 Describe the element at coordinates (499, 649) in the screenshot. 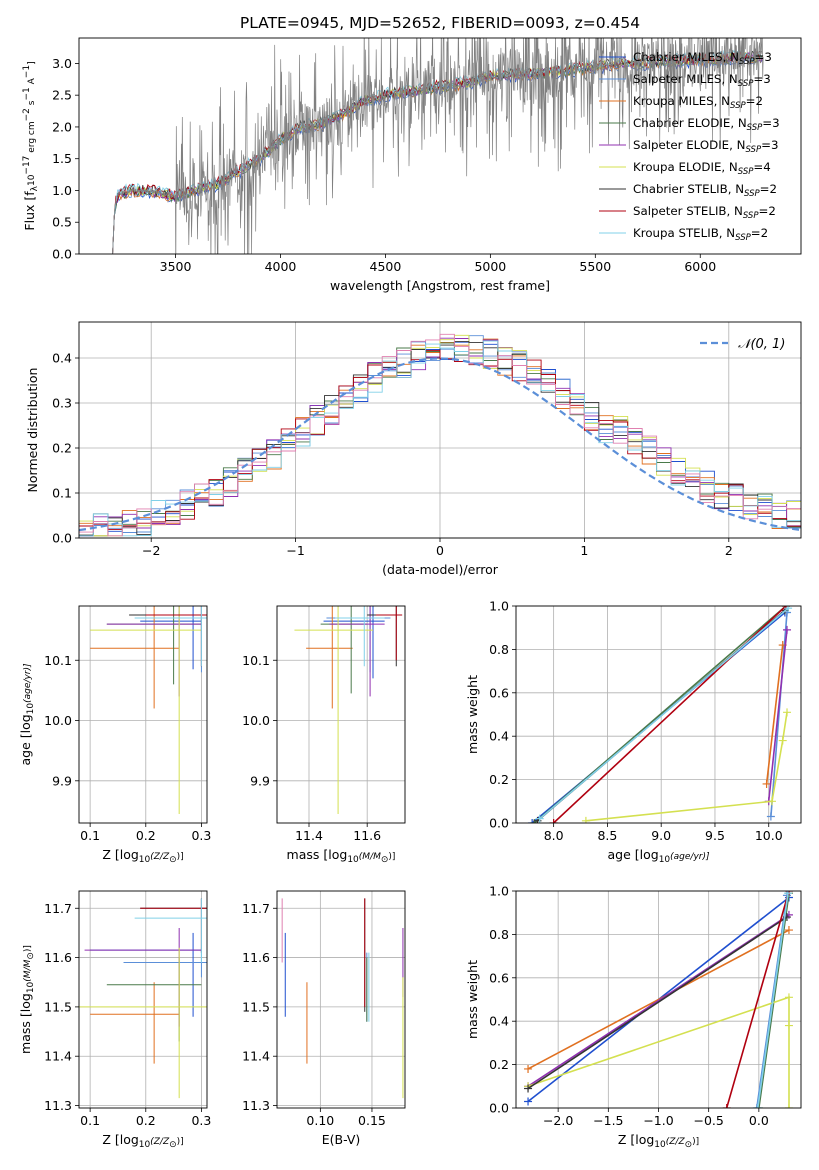

I see `y-tick-label: 0.8` at that location.